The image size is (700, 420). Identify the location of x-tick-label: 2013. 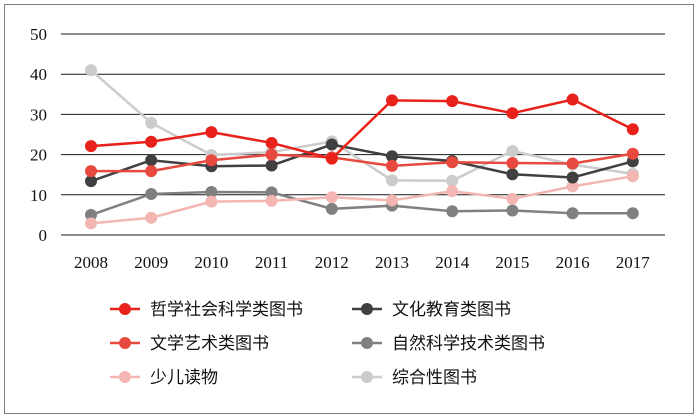
(392, 262).